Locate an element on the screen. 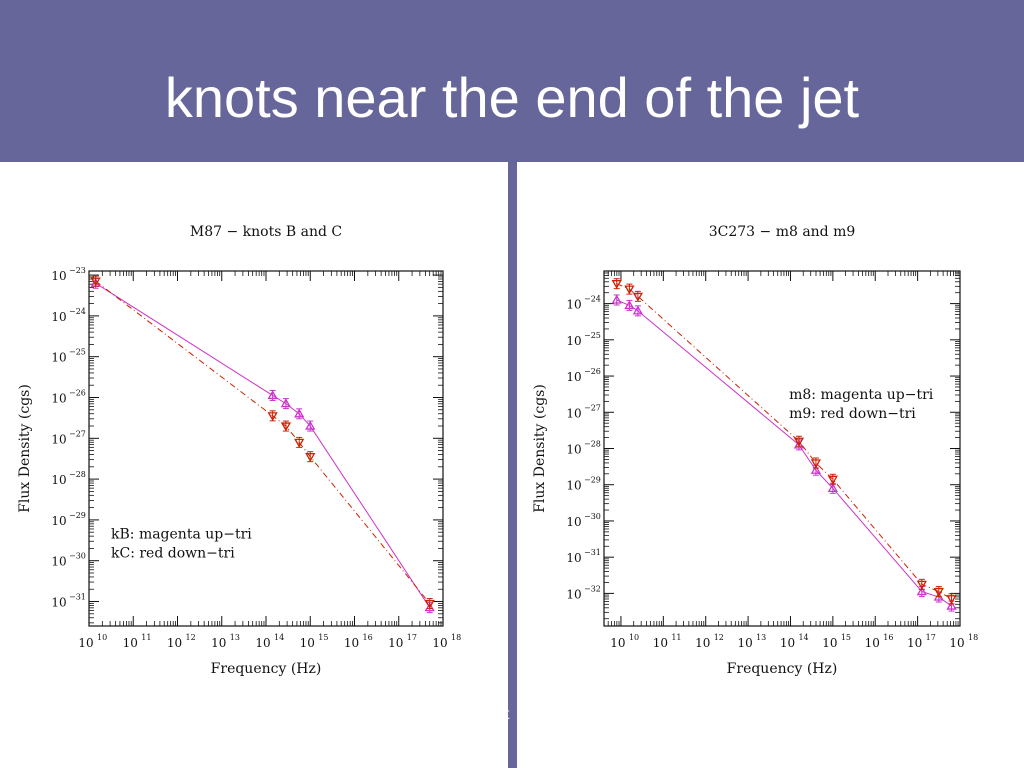  slide-title: knots near the end of the jet is located at coordinates (512, 97).